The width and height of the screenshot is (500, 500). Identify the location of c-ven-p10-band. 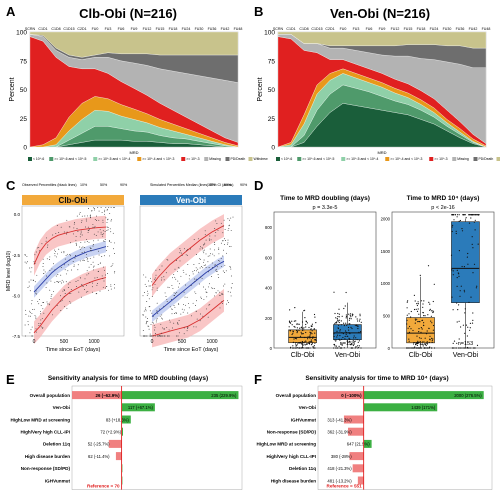
(188, 318).